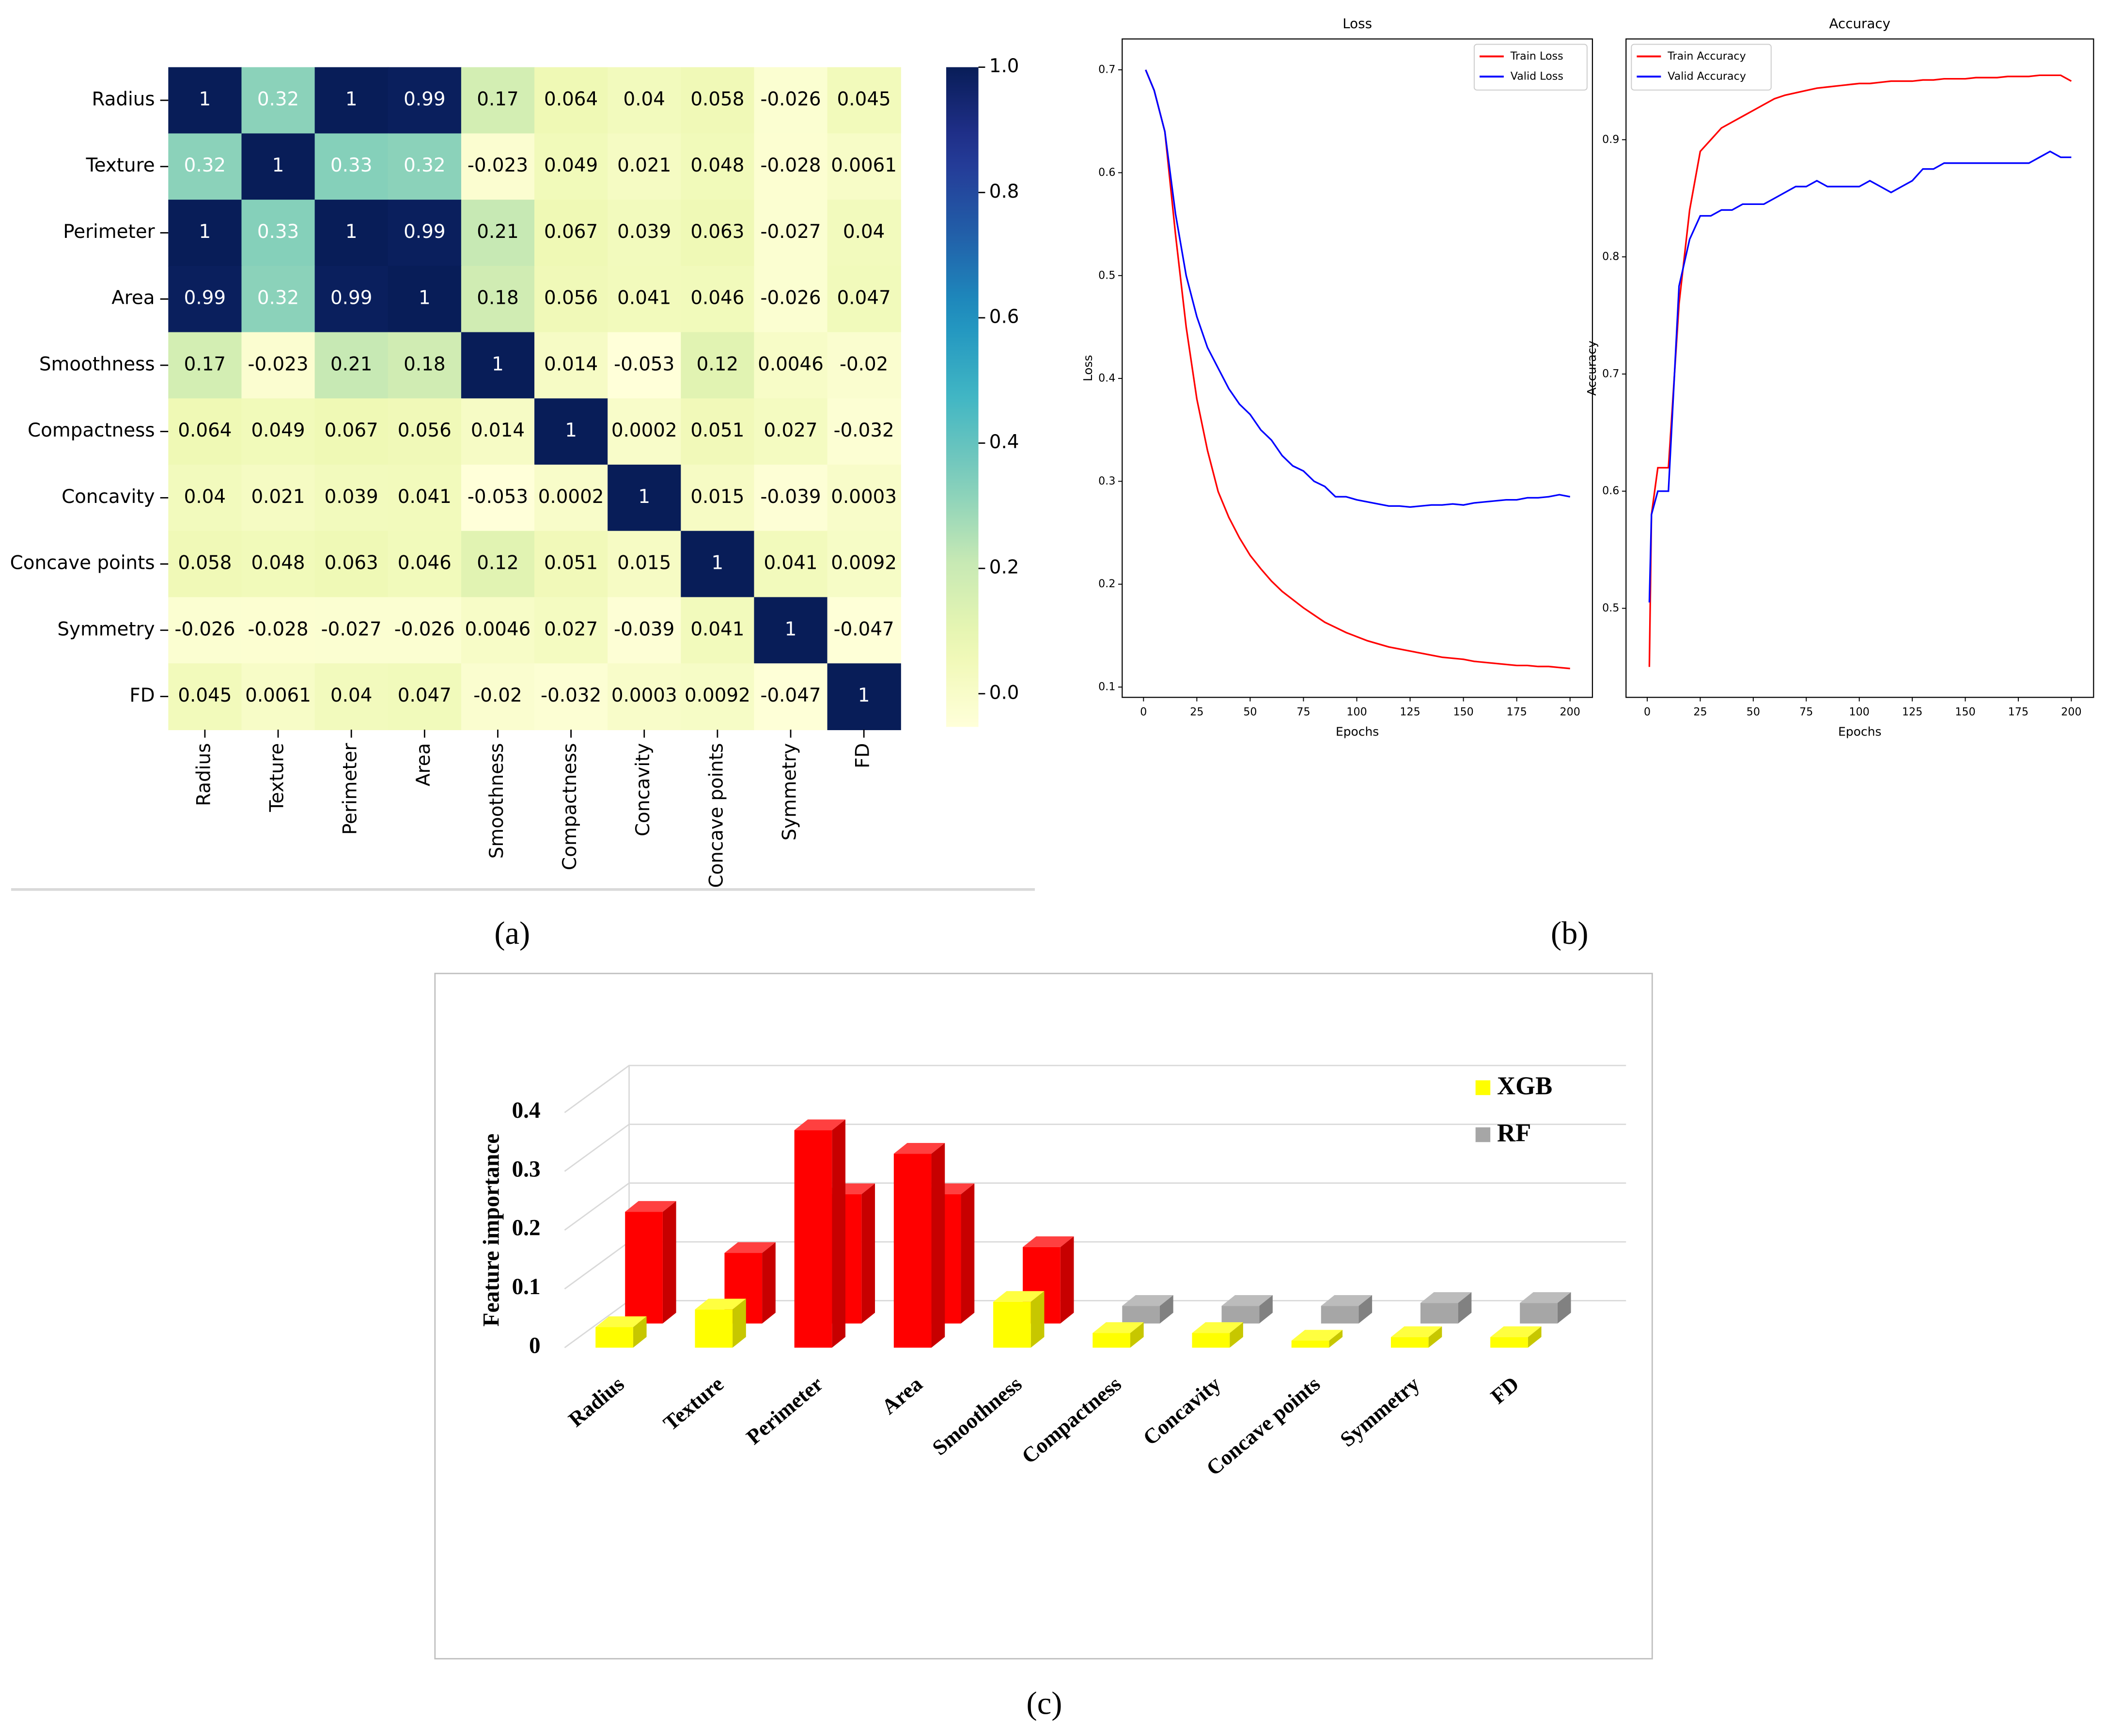 Image resolution: width=2106 pixels, height=1736 pixels. What do you see at coordinates (1702, 67) in the screenshot?
I see `legend-box` at bounding box center [1702, 67].